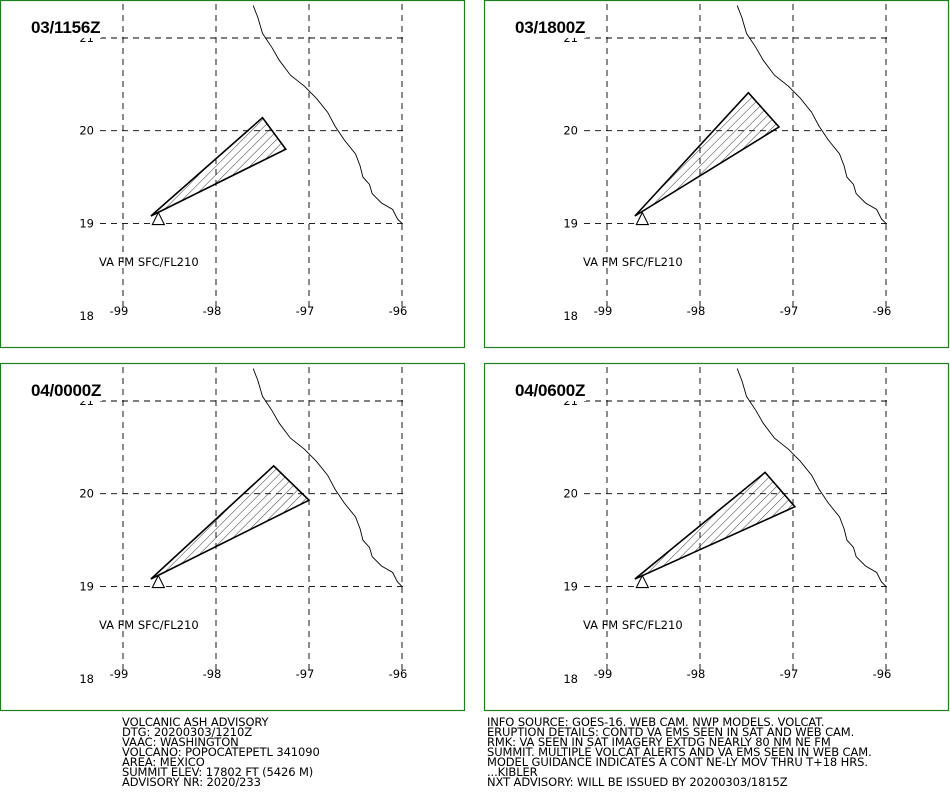  What do you see at coordinates (180, 742) in the screenshot?
I see `advisory-line: VAAC: WASHINGTON` at bounding box center [180, 742].